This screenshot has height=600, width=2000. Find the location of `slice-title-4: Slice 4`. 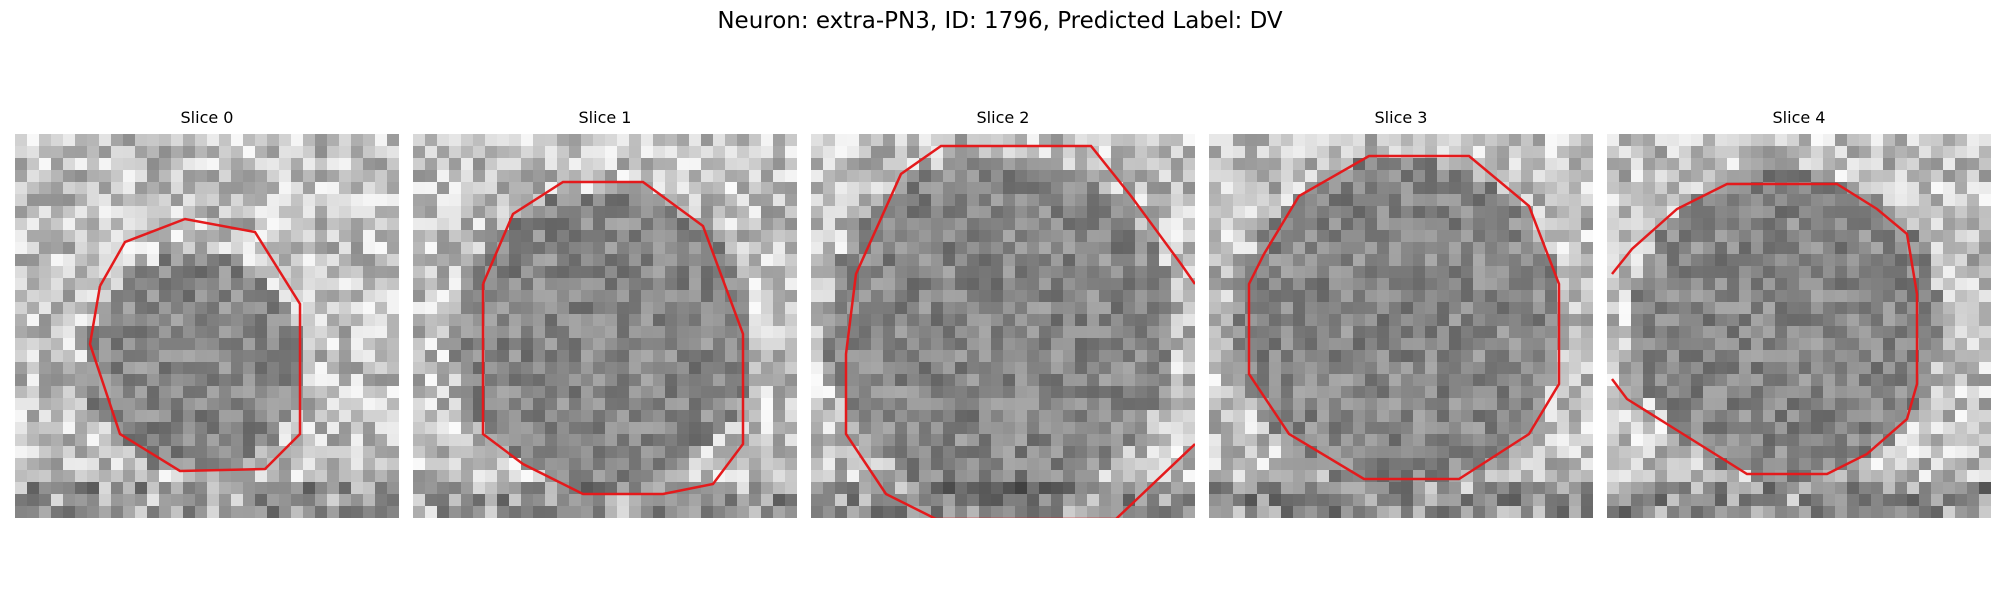

slice-title-4: Slice 4 is located at coordinates (1799, 117).